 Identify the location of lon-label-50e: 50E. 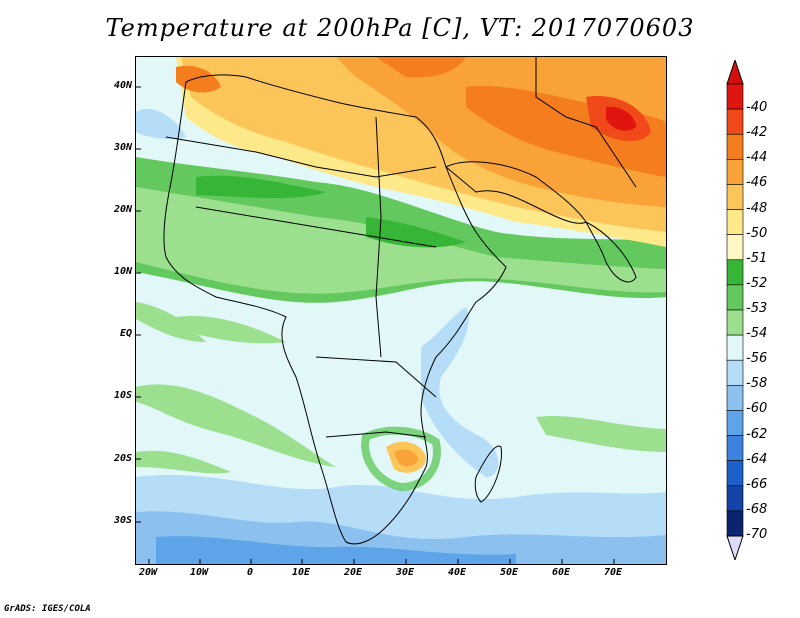
(509, 572).